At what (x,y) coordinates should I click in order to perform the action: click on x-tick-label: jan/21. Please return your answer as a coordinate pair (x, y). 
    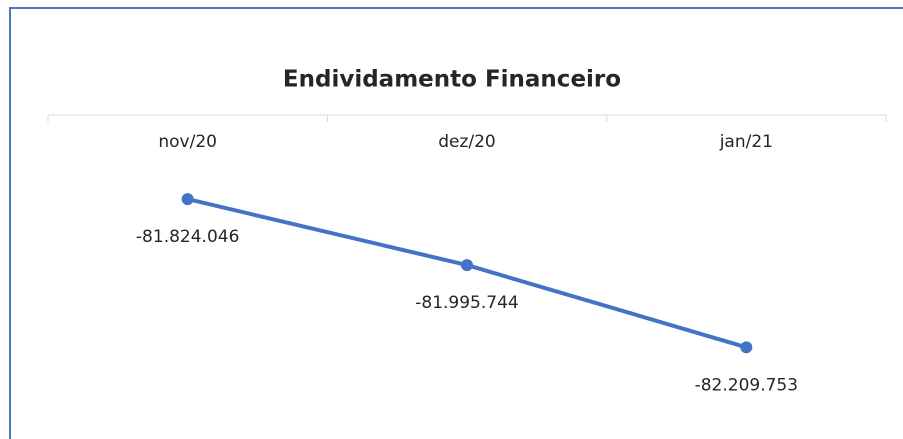
    Looking at the image, I should click on (746, 142).